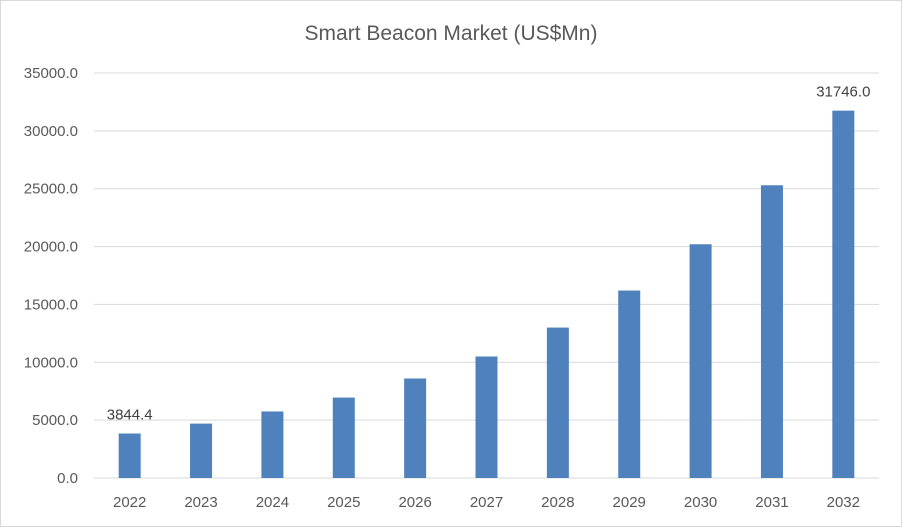 The height and width of the screenshot is (527, 902). I want to click on x-tick-label: 2027, so click(486, 502).